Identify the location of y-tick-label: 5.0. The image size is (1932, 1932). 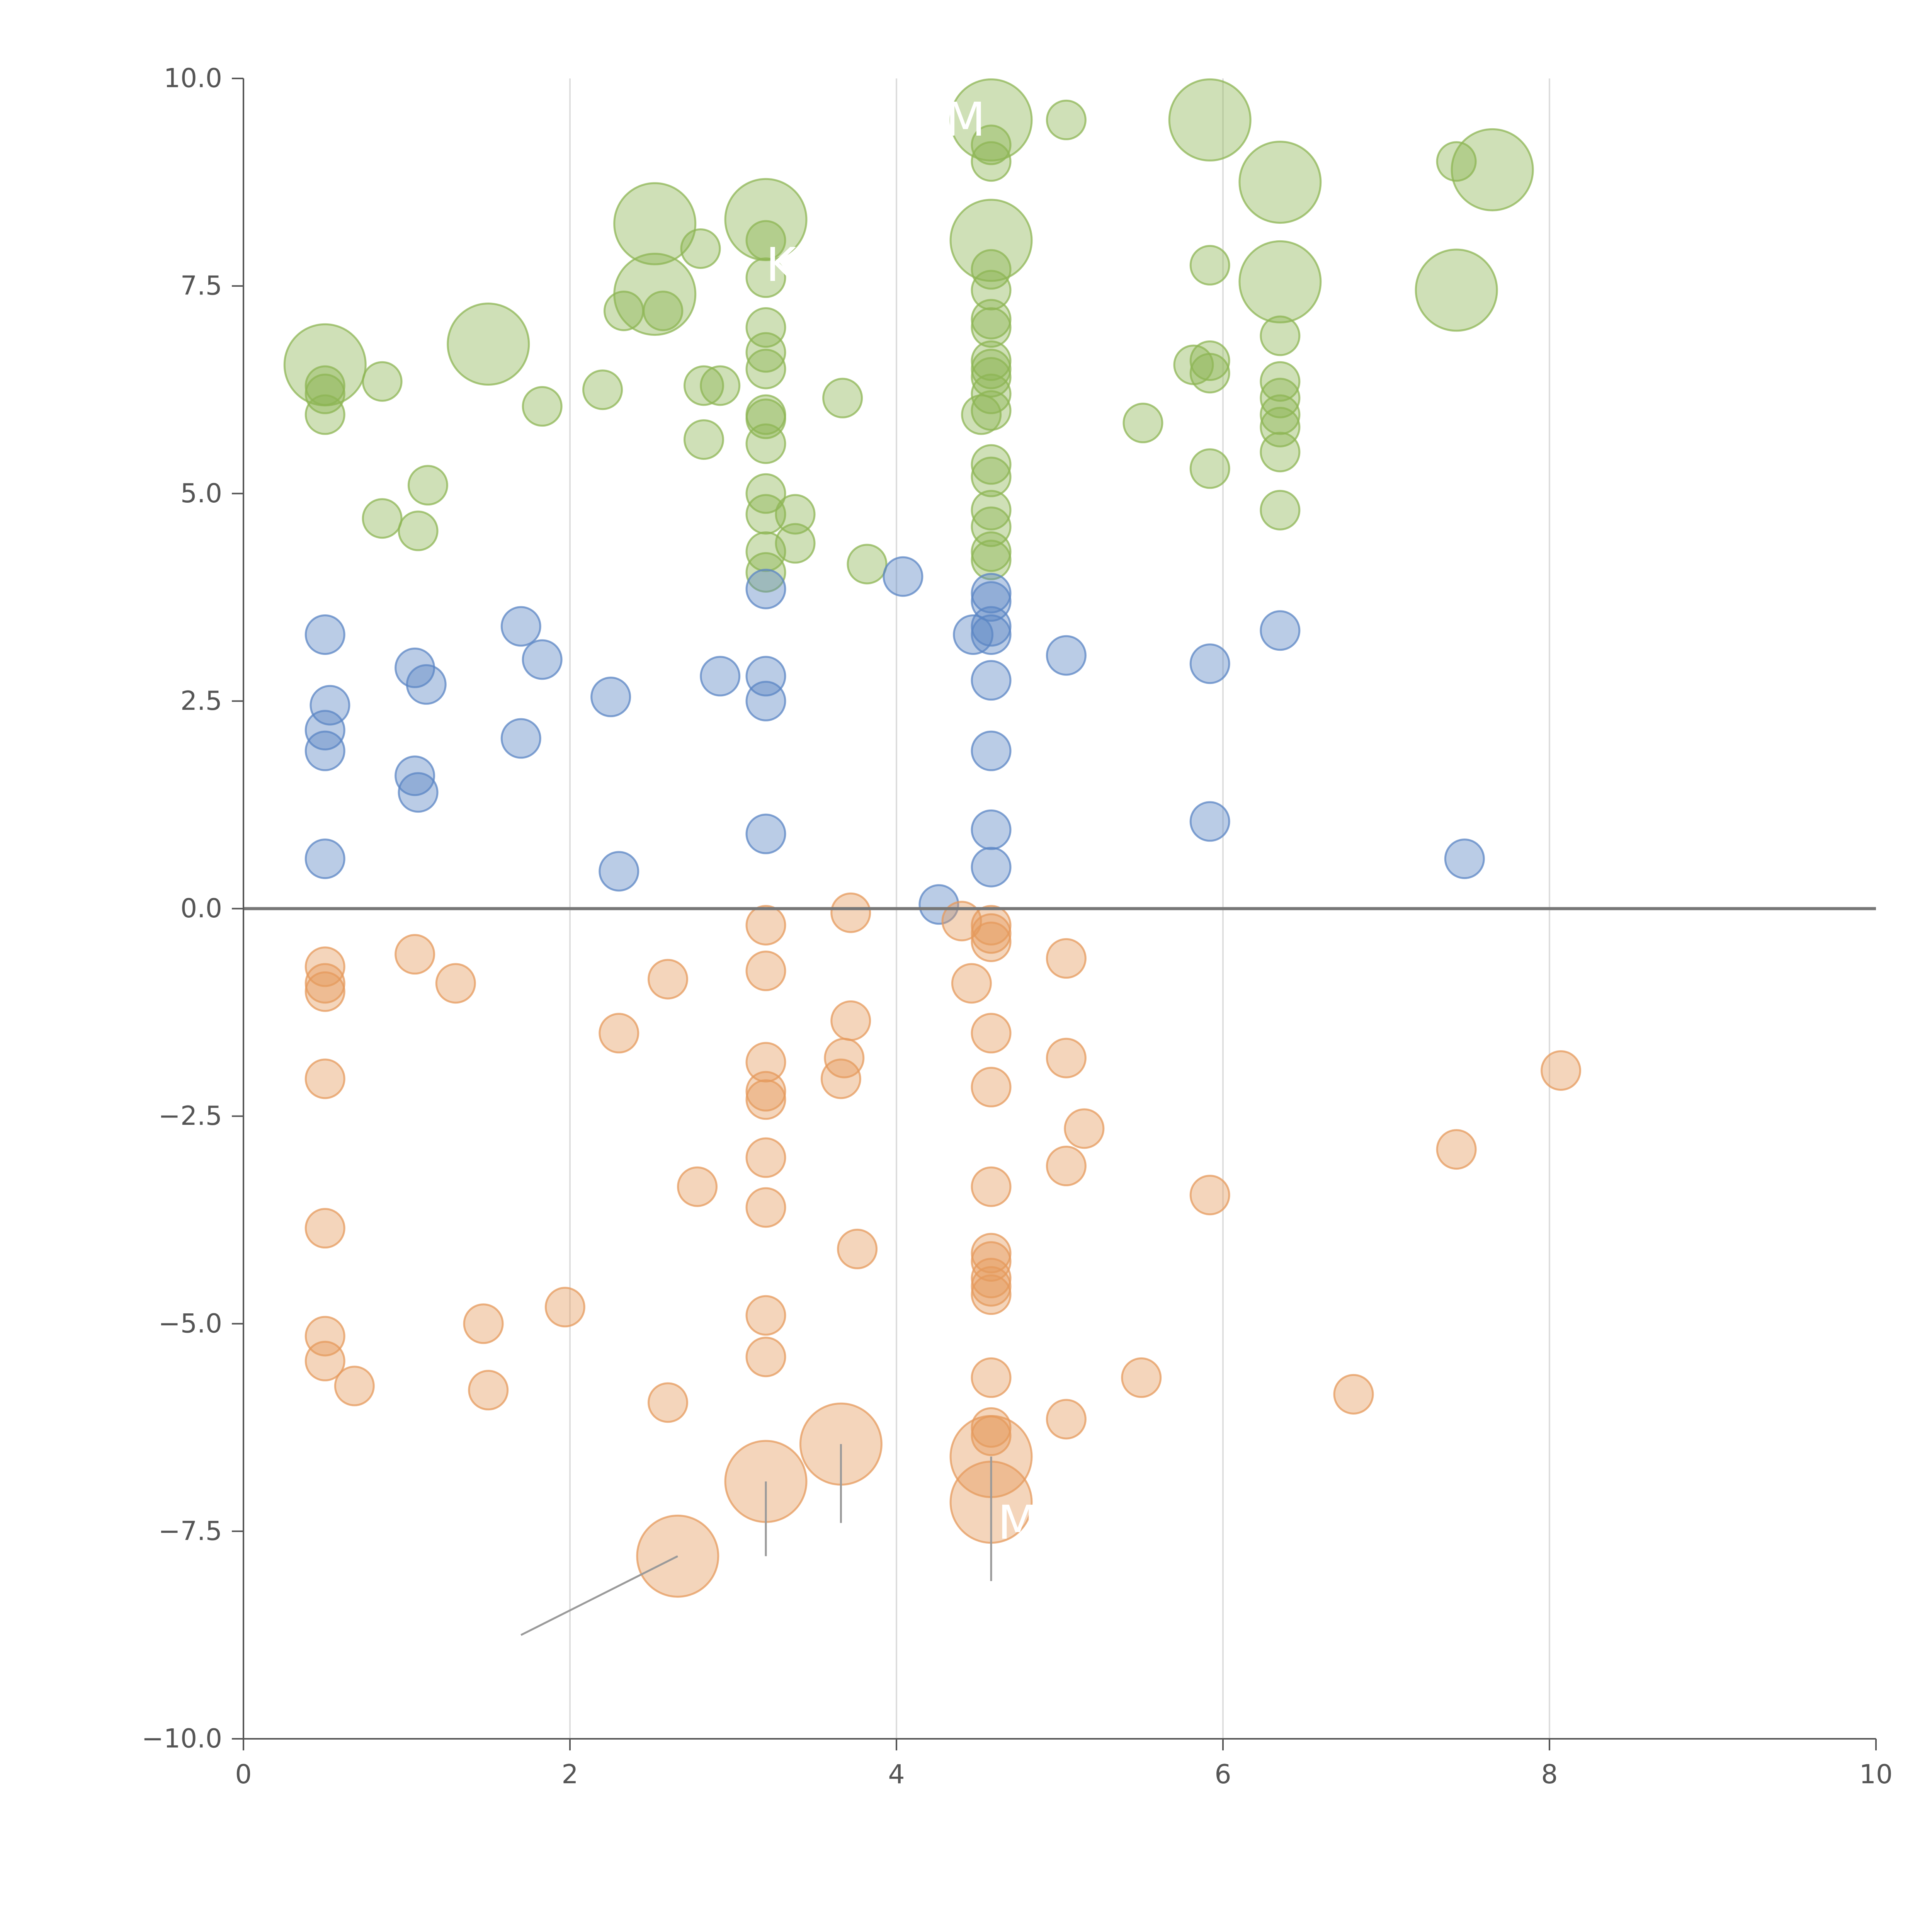
(201, 493).